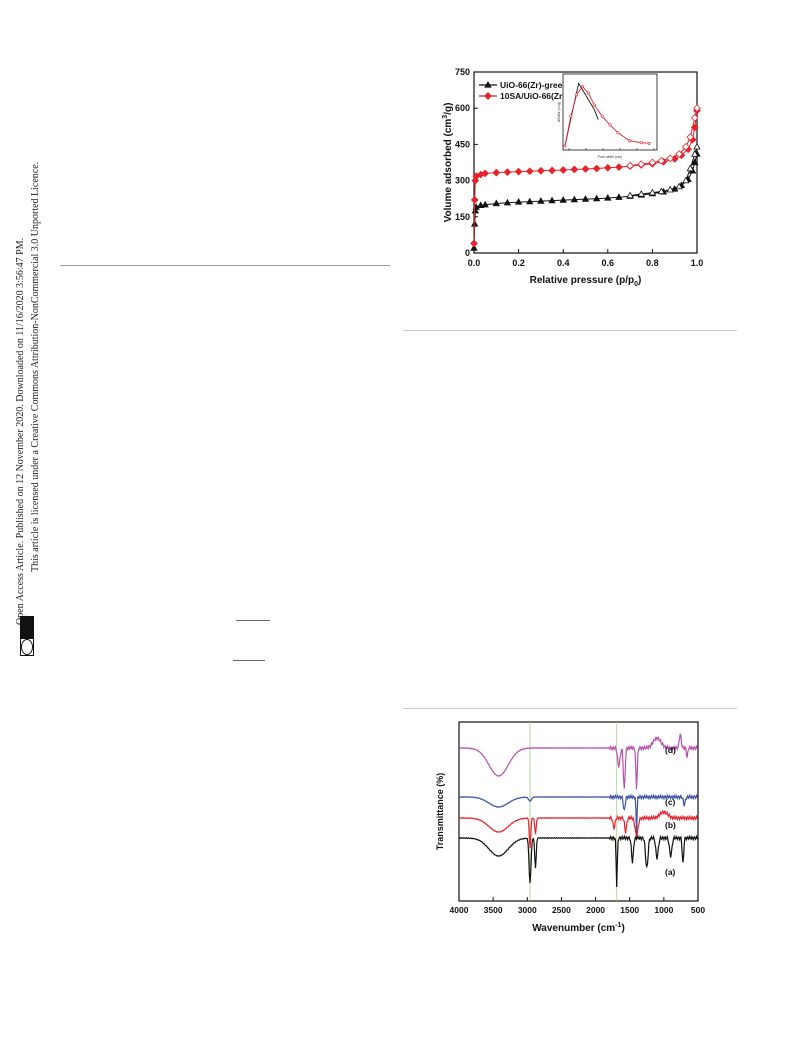 This screenshot has width=793, height=1039. Describe the element at coordinates (595, 910) in the screenshot. I see `x-tick-label: 2000` at that location.